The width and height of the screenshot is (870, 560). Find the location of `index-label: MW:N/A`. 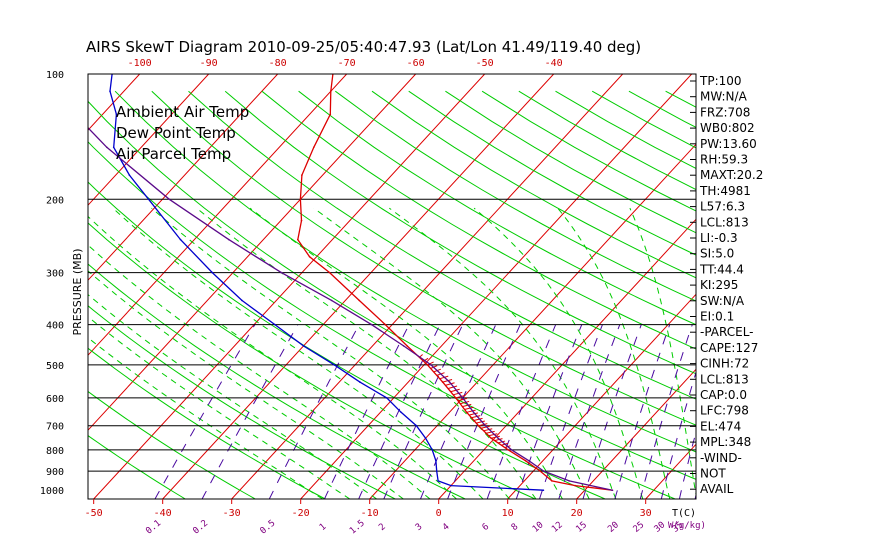

index-label: MW:N/A is located at coordinates (724, 97).